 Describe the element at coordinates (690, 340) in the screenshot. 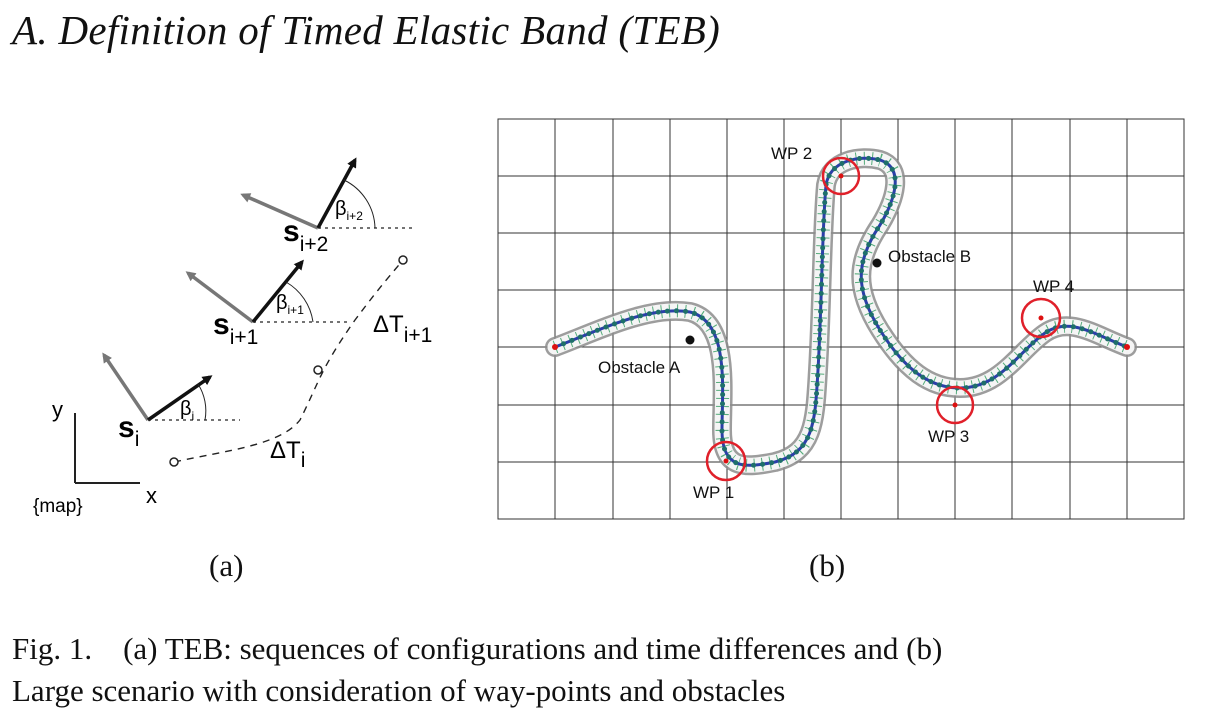

I see `obstacle-a-point` at that location.